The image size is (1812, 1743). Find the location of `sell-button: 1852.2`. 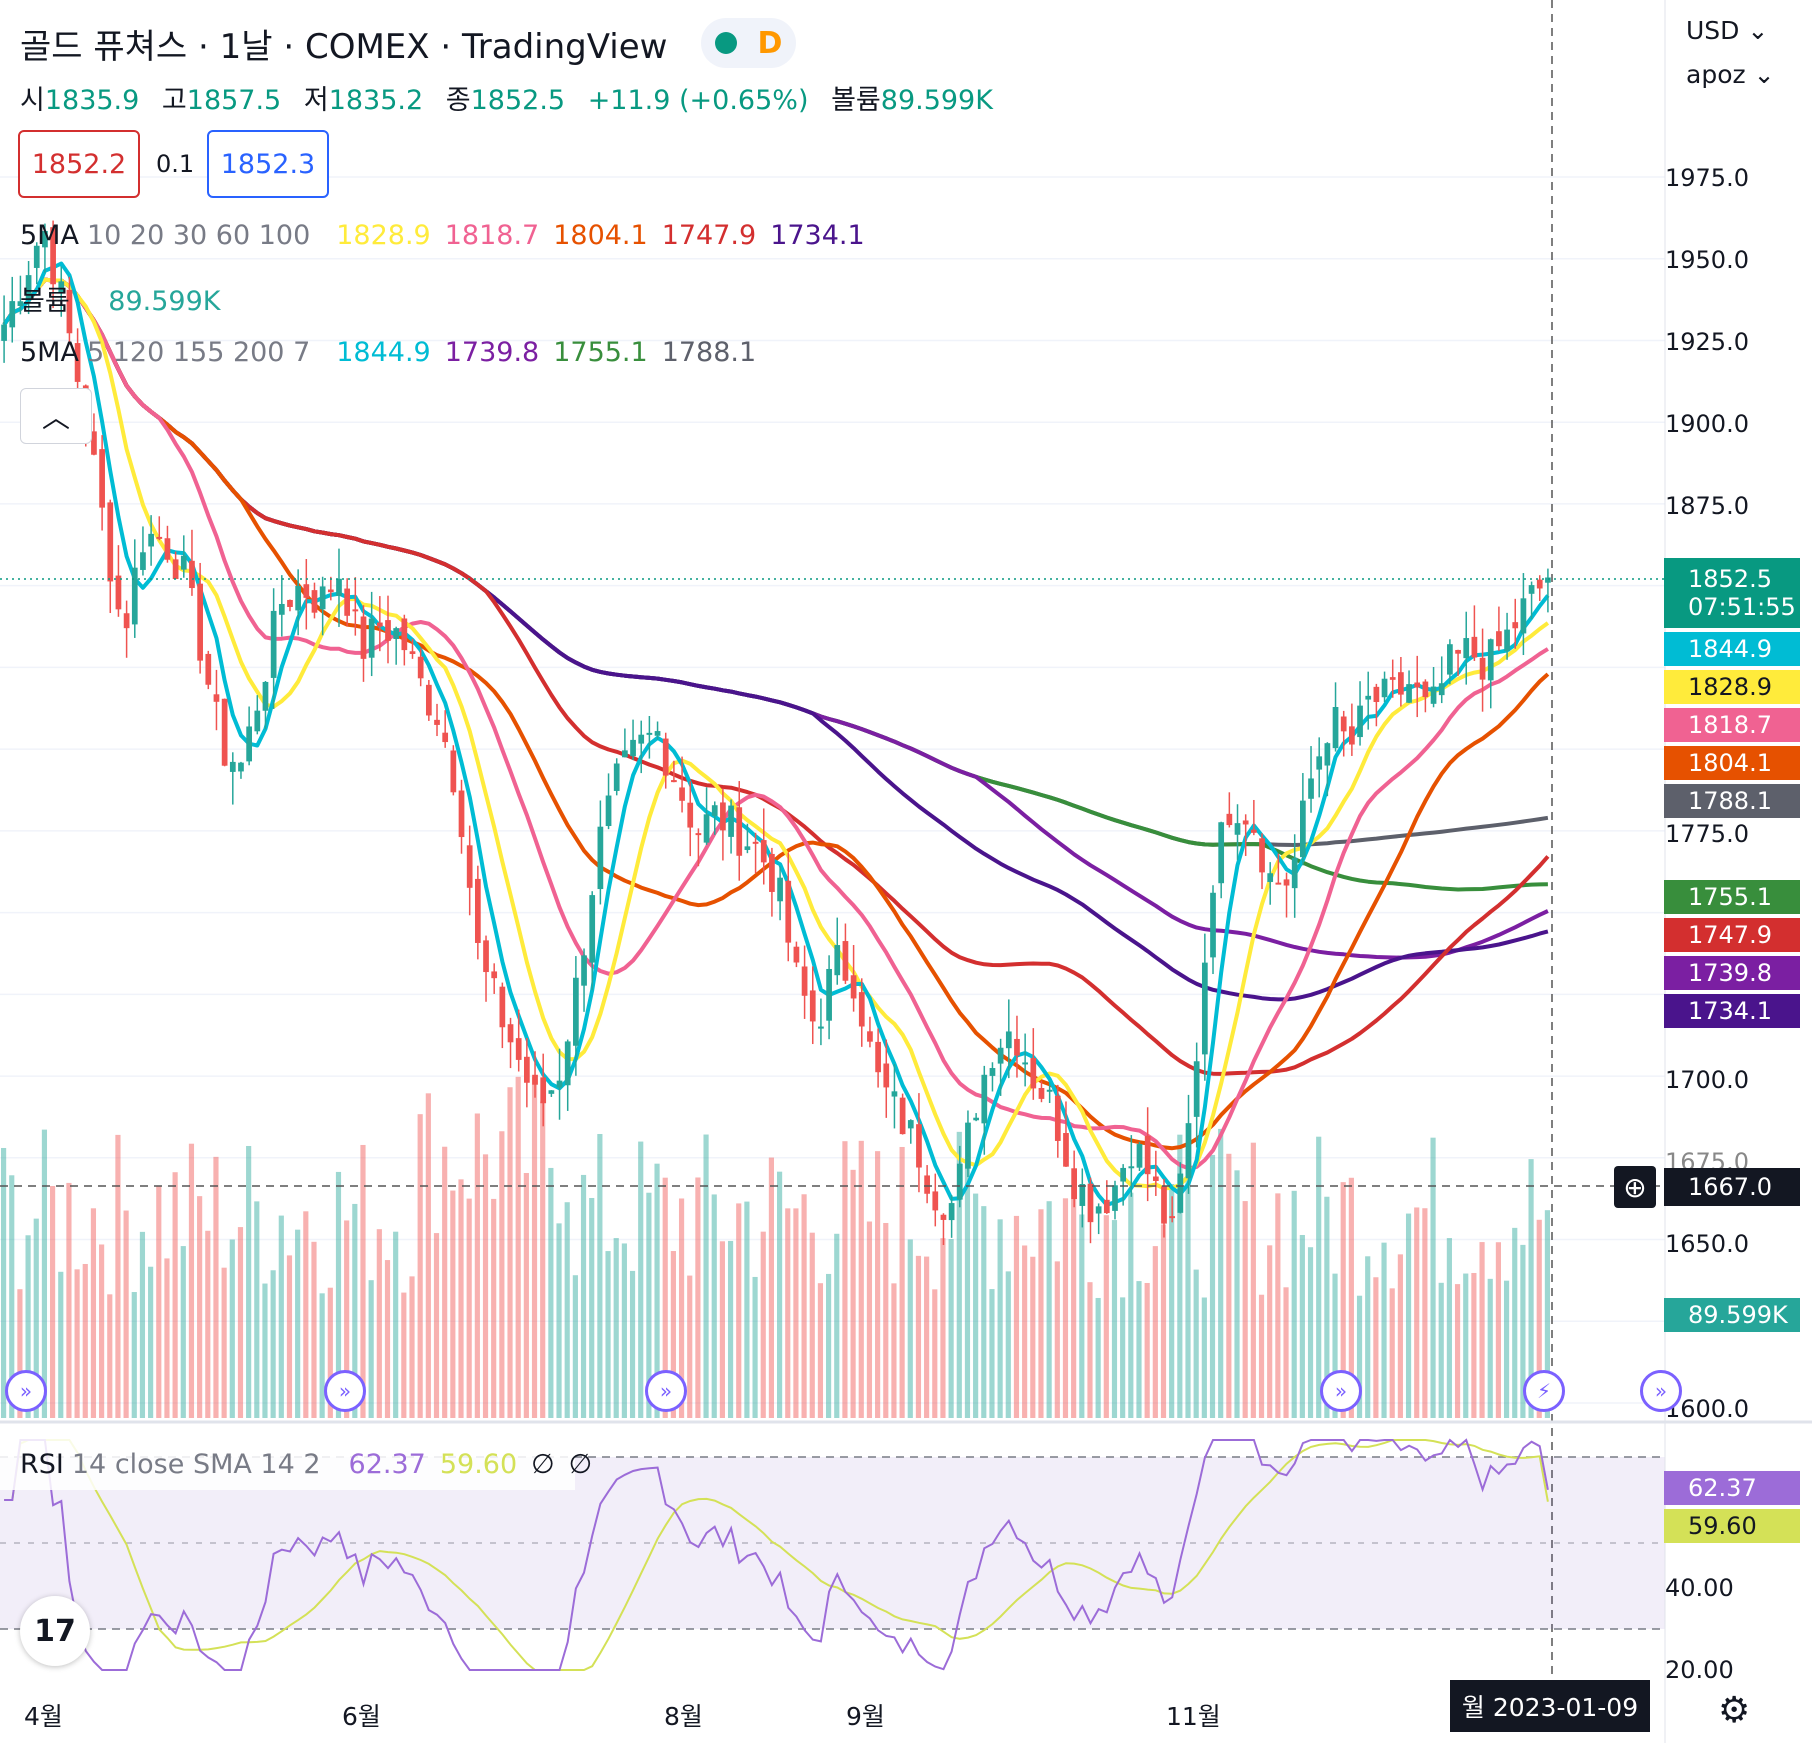

sell-button: 1852.2 is located at coordinates (79, 164).